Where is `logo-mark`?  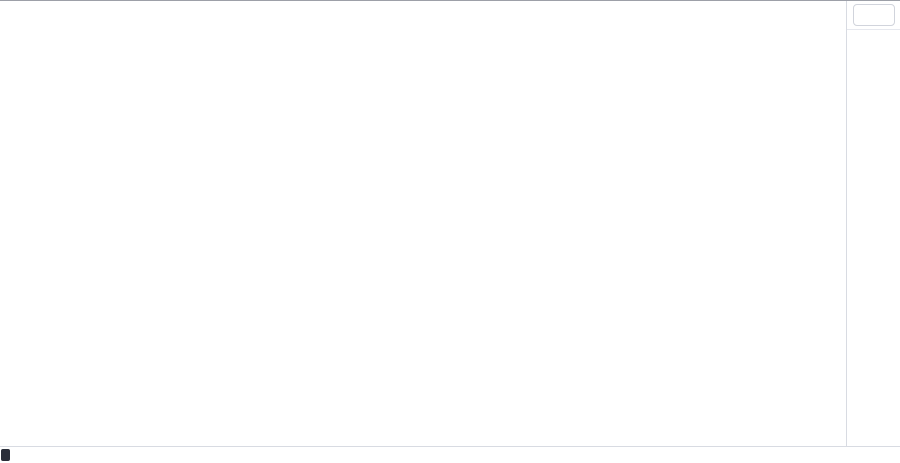 logo-mark is located at coordinates (5, 455).